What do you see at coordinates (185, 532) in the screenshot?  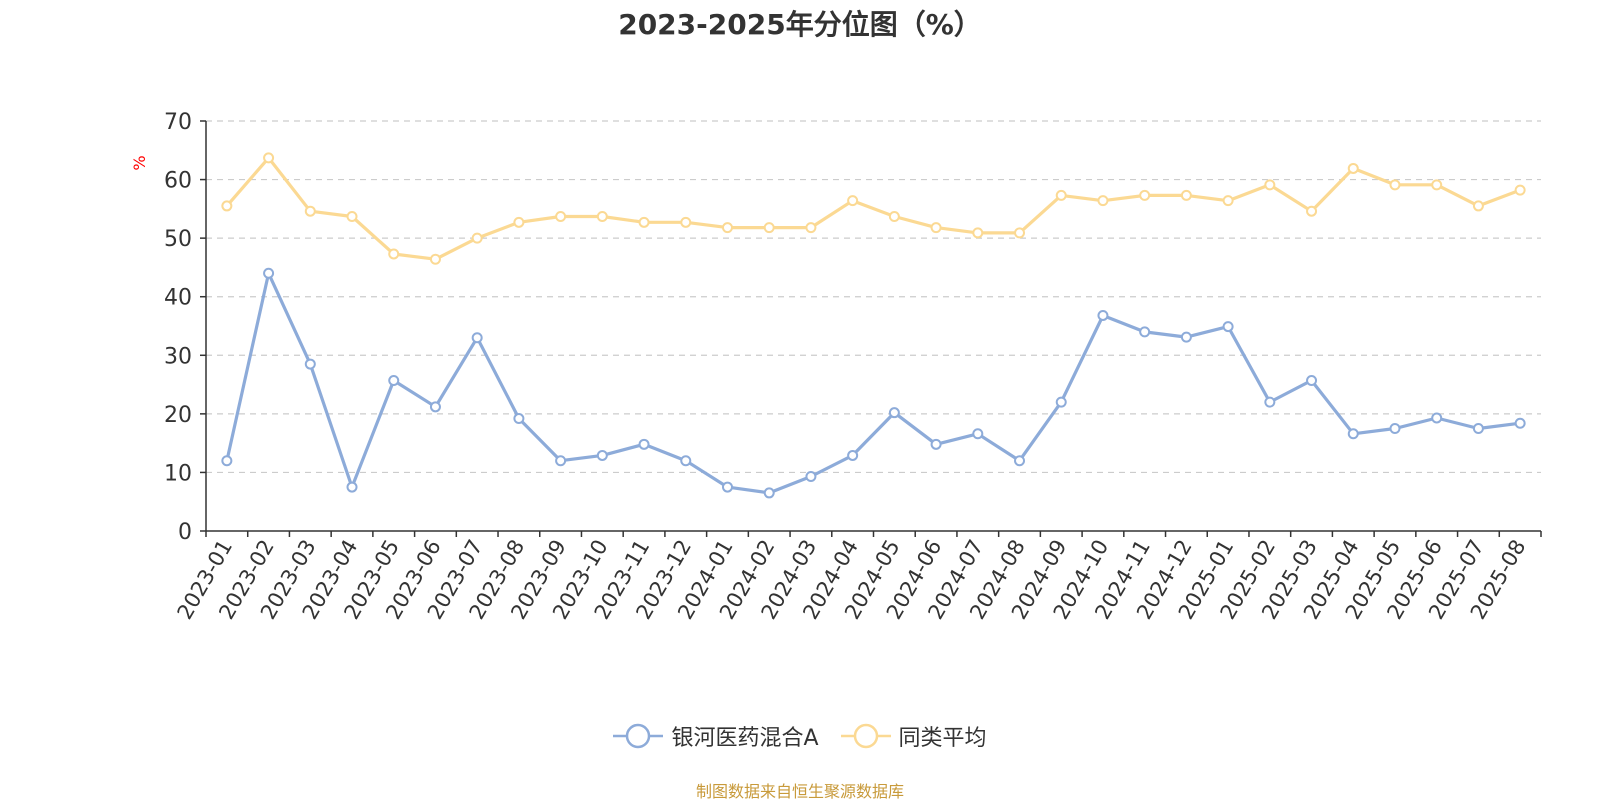 I see `y-tick-label: 0` at bounding box center [185, 532].